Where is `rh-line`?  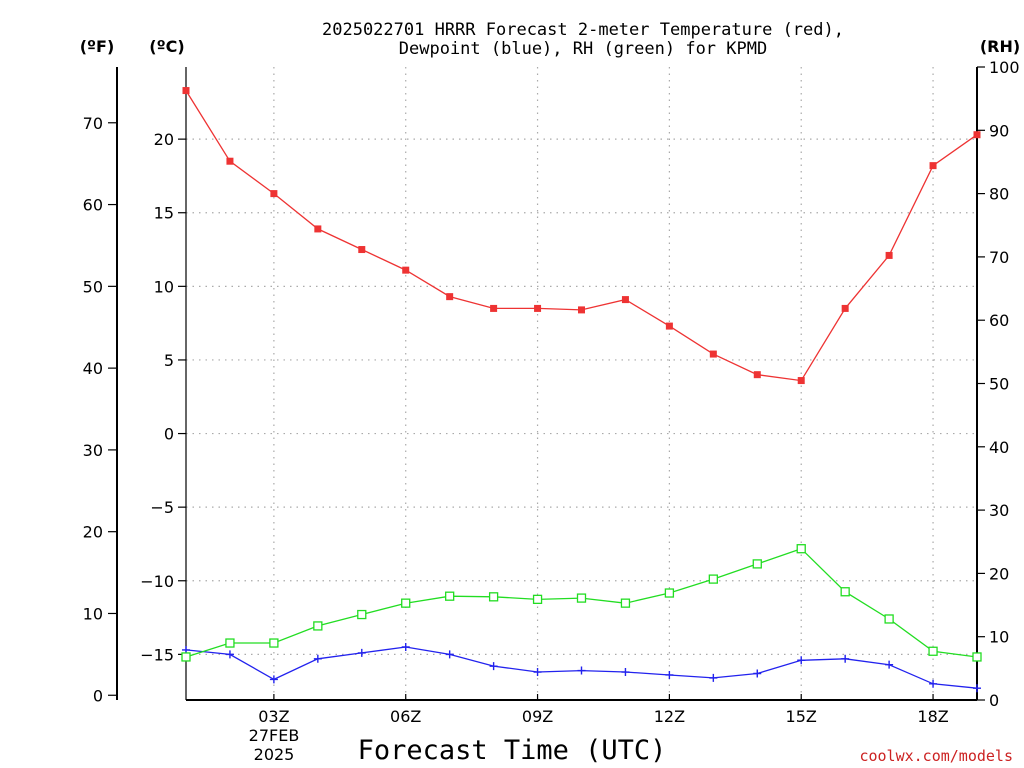 rh-line is located at coordinates (581, 602).